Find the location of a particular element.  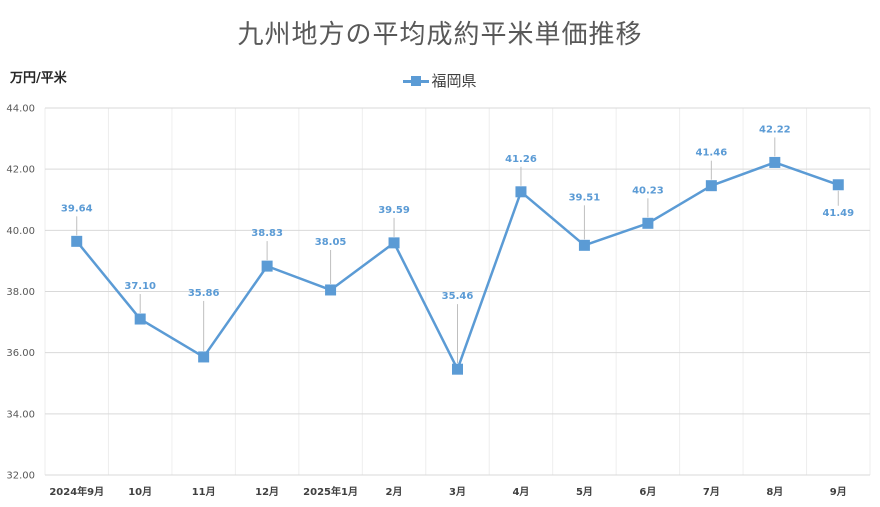

data-label: 41.26 is located at coordinates (521, 159).